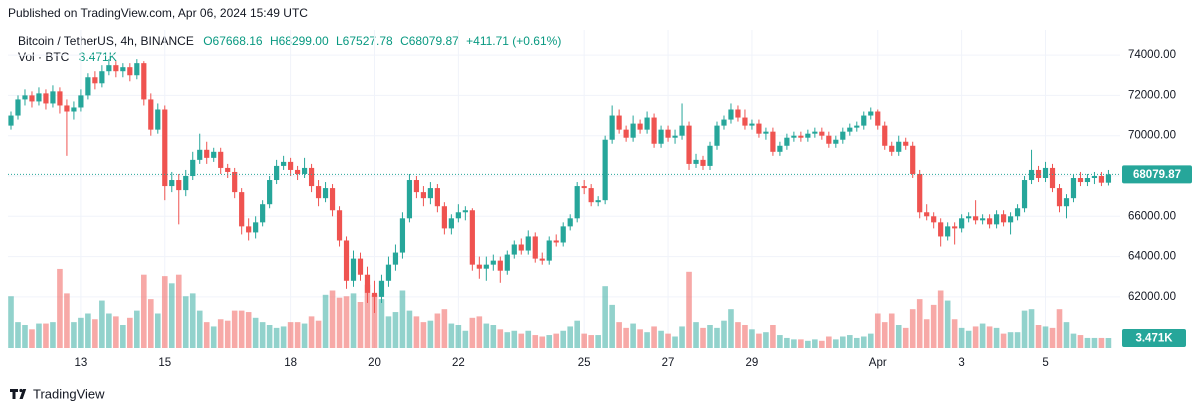  Describe the element at coordinates (1154, 338) in the screenshot. I see `last-volume-box` at that location.